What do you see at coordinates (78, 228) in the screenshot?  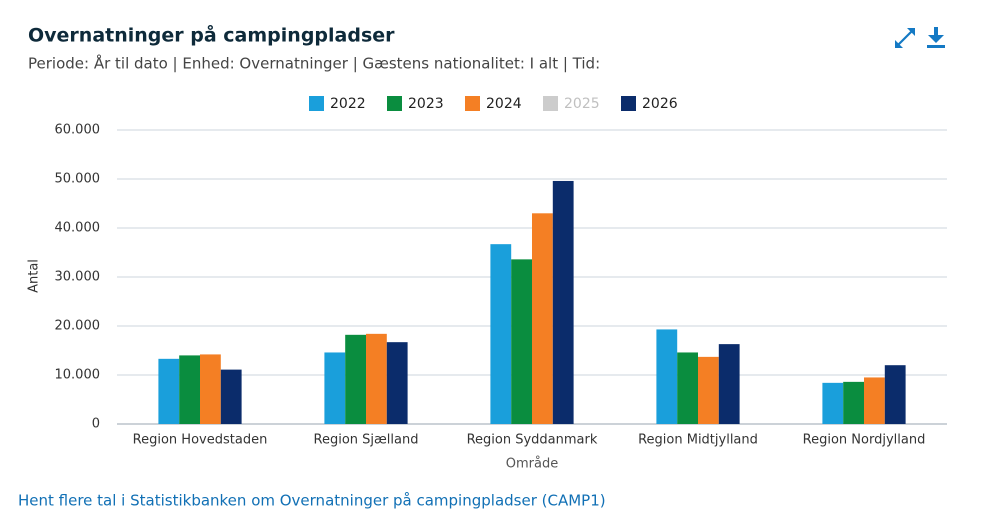 I see `y-tick-label: 40.000` at bounding box center [78, 228].